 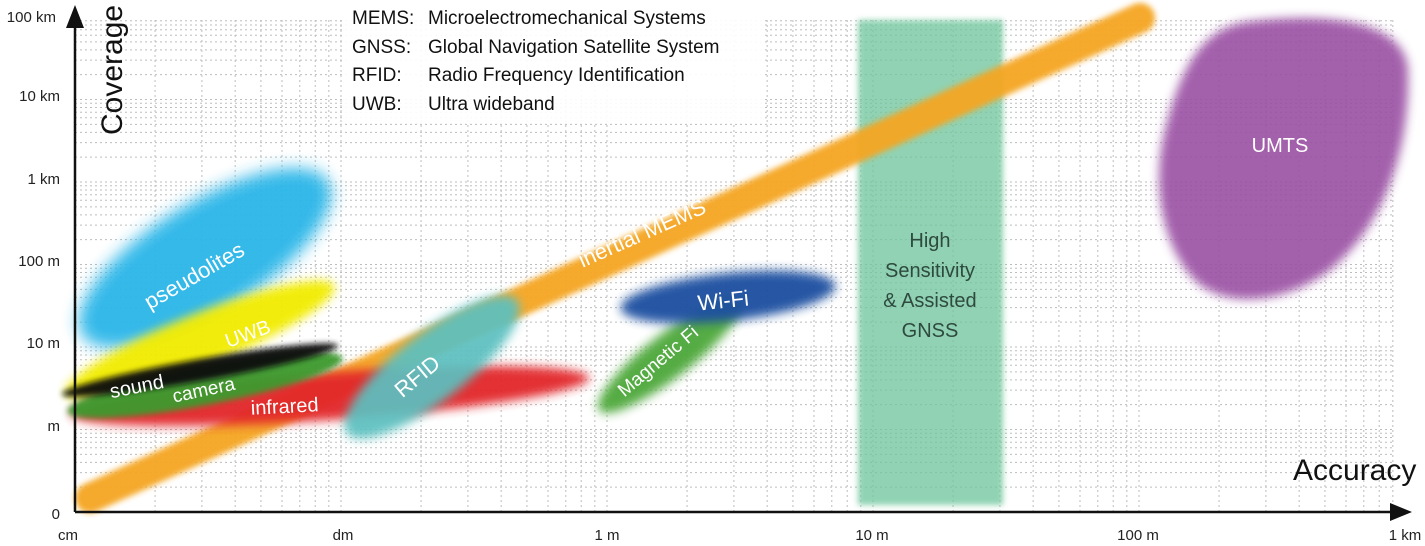 I want to click on region-pseudolites, so click(x=205, y=258).